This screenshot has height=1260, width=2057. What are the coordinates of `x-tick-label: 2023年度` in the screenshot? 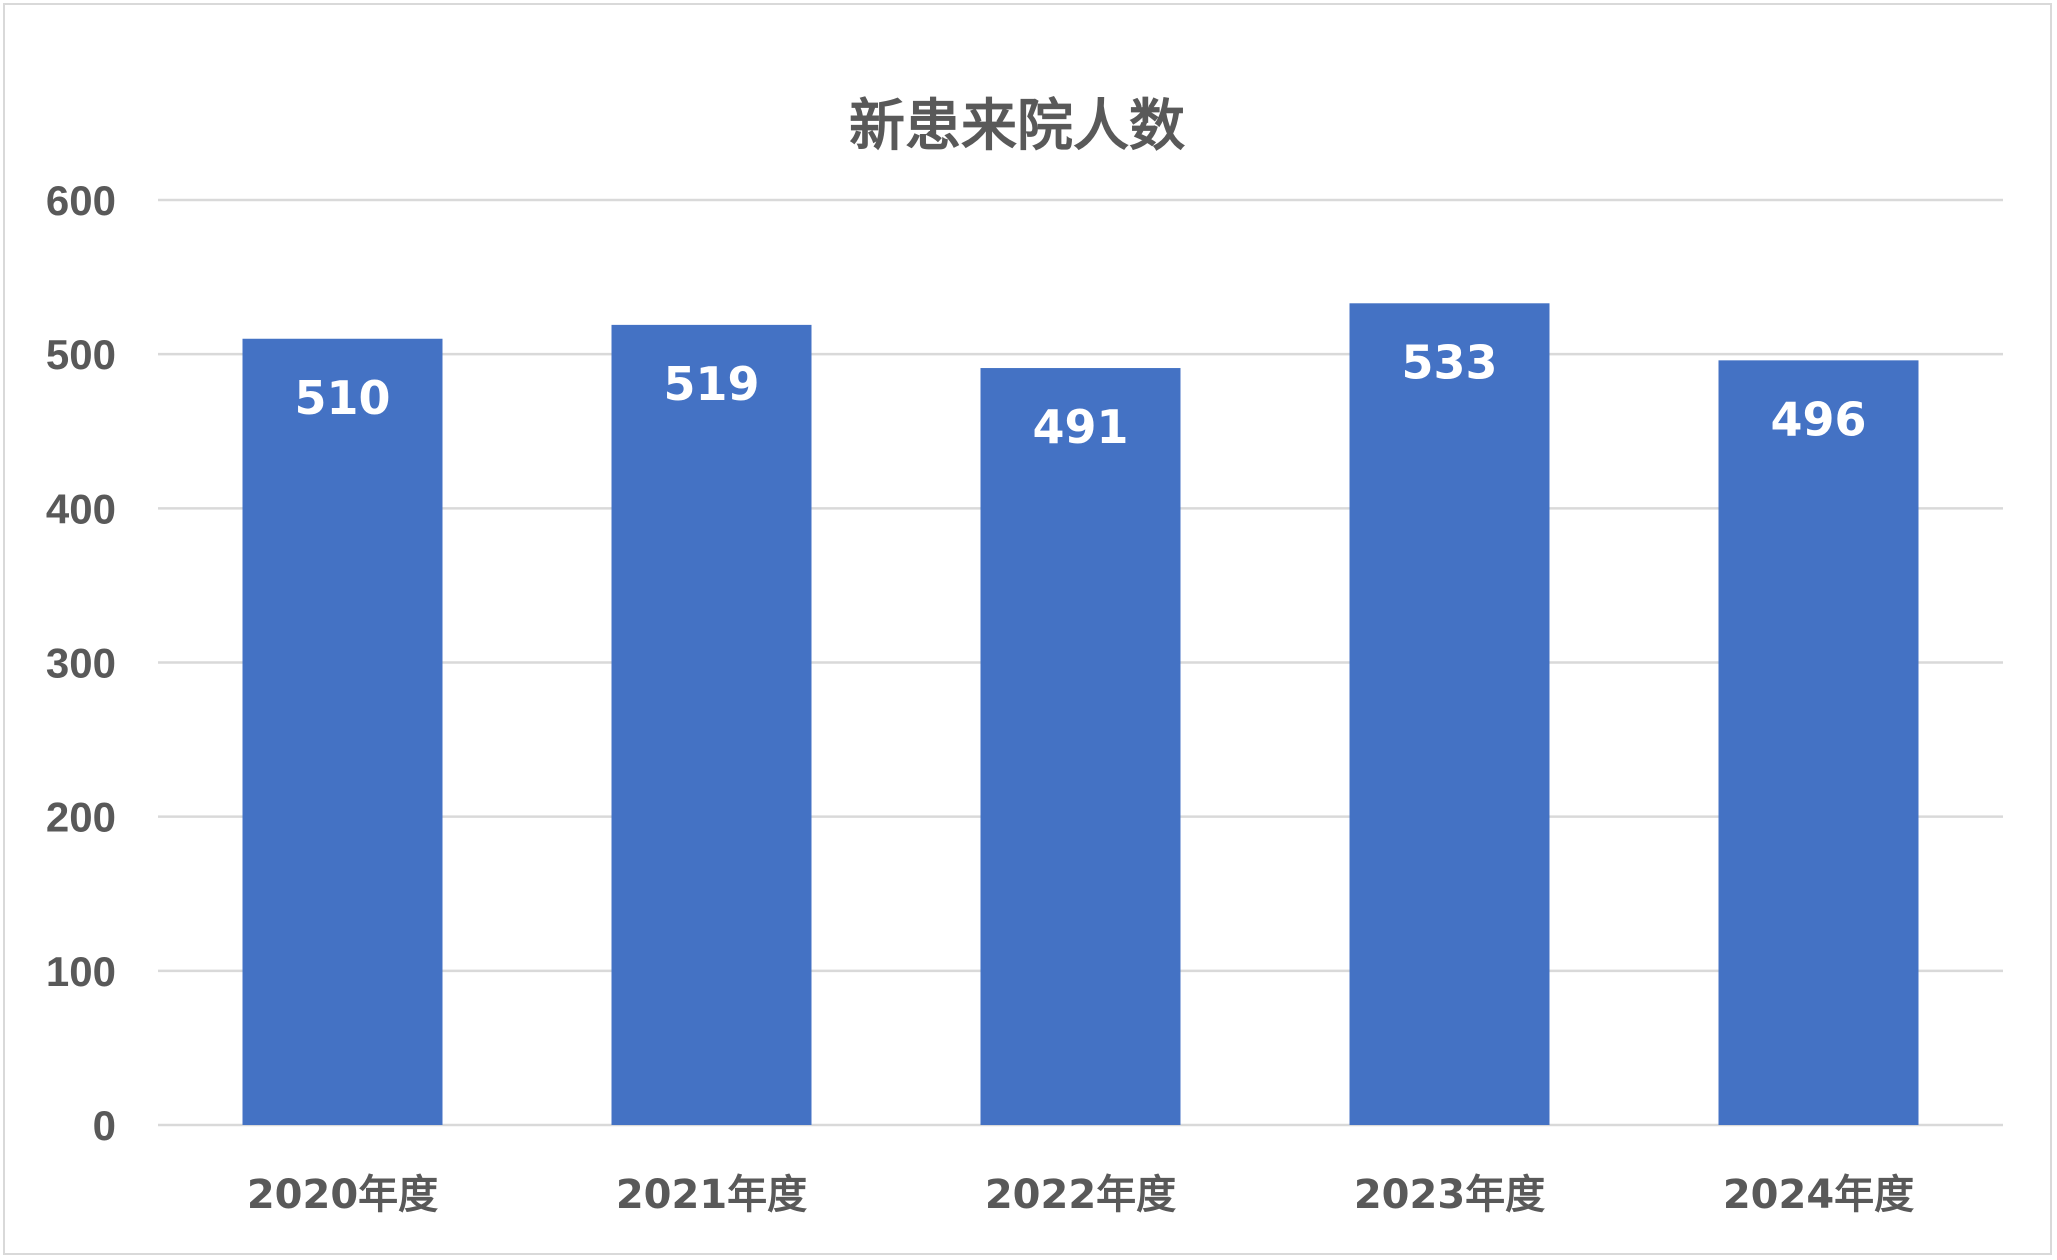 It's located at (1449, 1195).